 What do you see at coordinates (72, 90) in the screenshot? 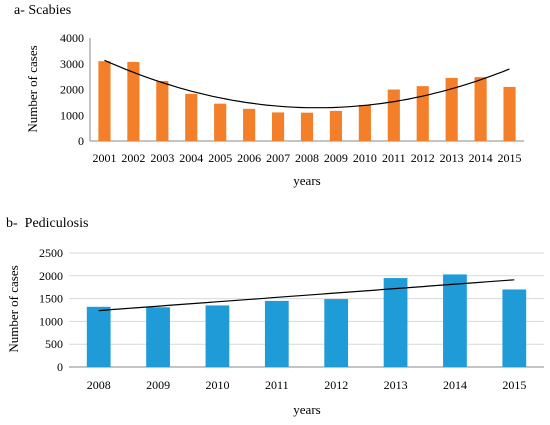
I see `chart-a-ytick-label: 2000` at bounding box center [72, 90].